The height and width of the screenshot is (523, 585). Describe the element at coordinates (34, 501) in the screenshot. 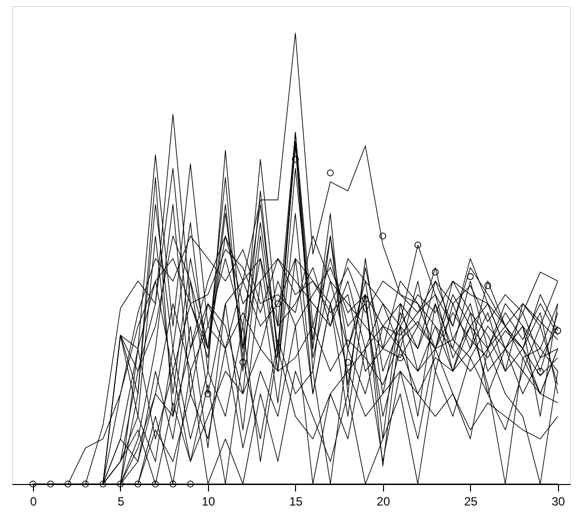

I see `x-tick-label: 0` at that location.